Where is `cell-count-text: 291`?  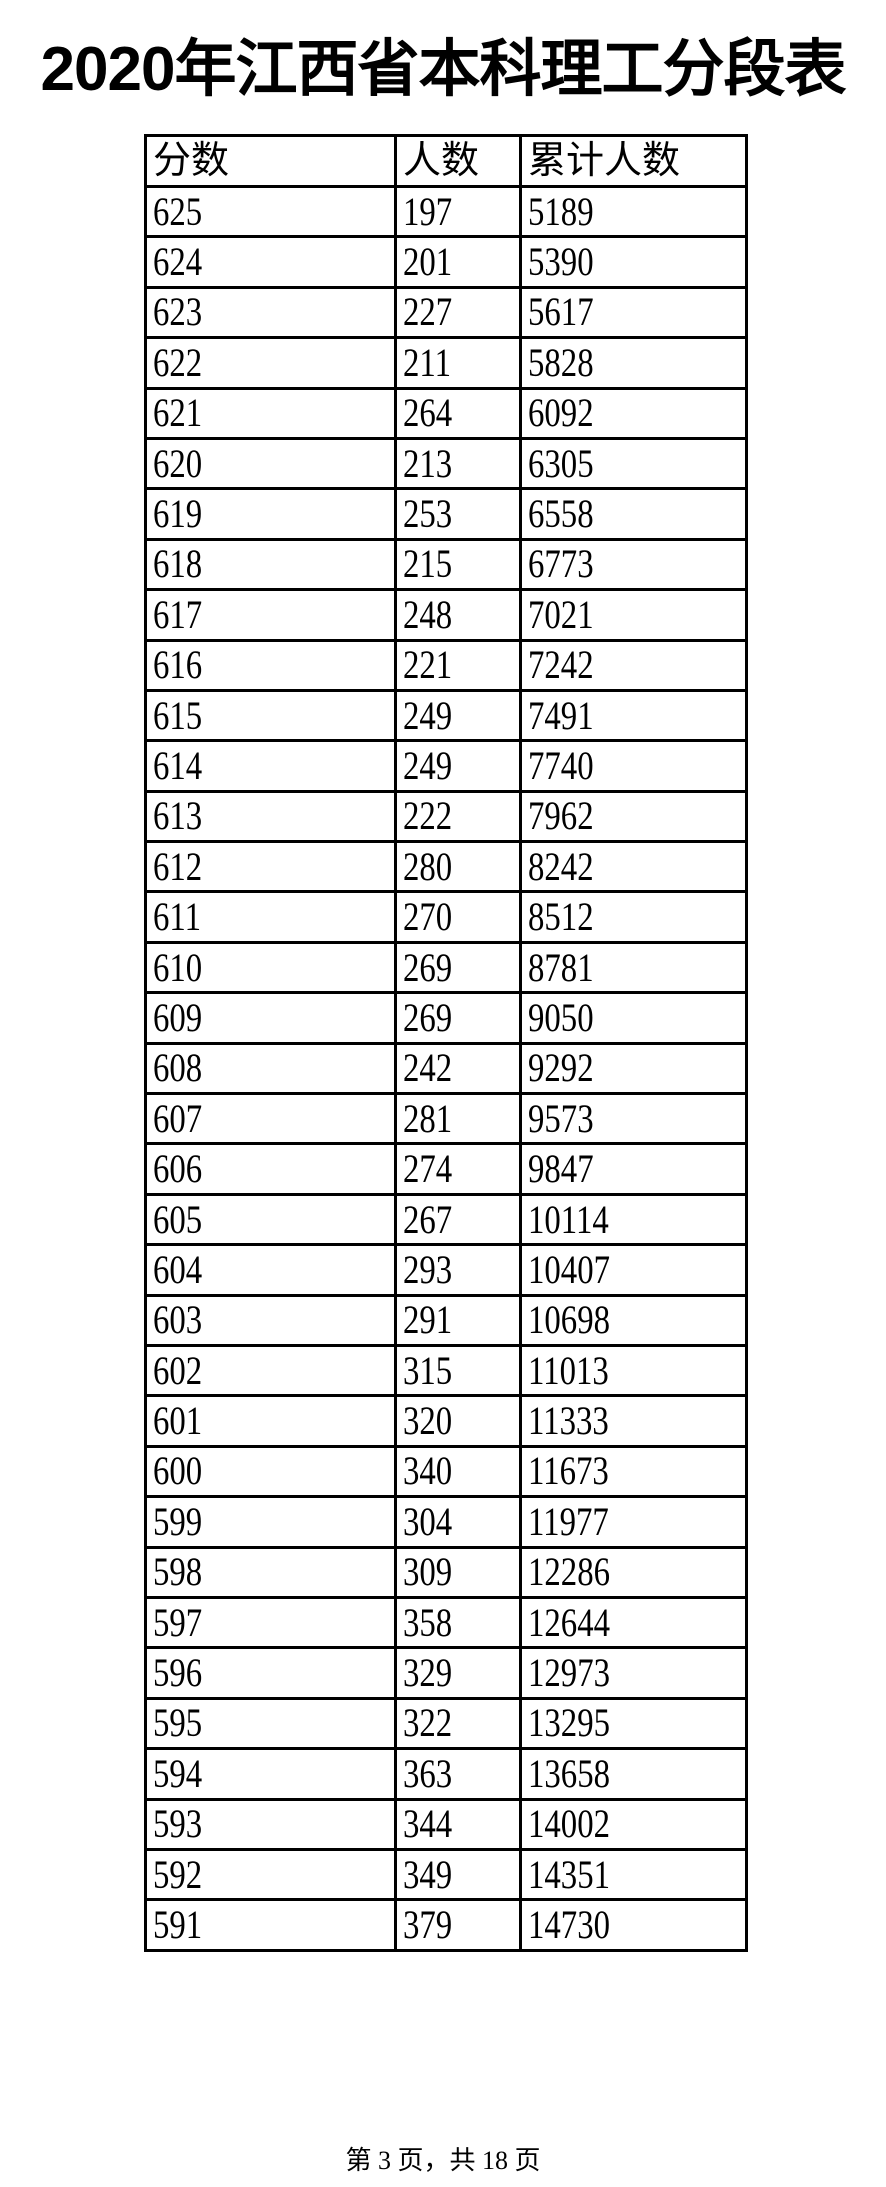 cell-count-text: 291 is located at coordinates (428, 1320).